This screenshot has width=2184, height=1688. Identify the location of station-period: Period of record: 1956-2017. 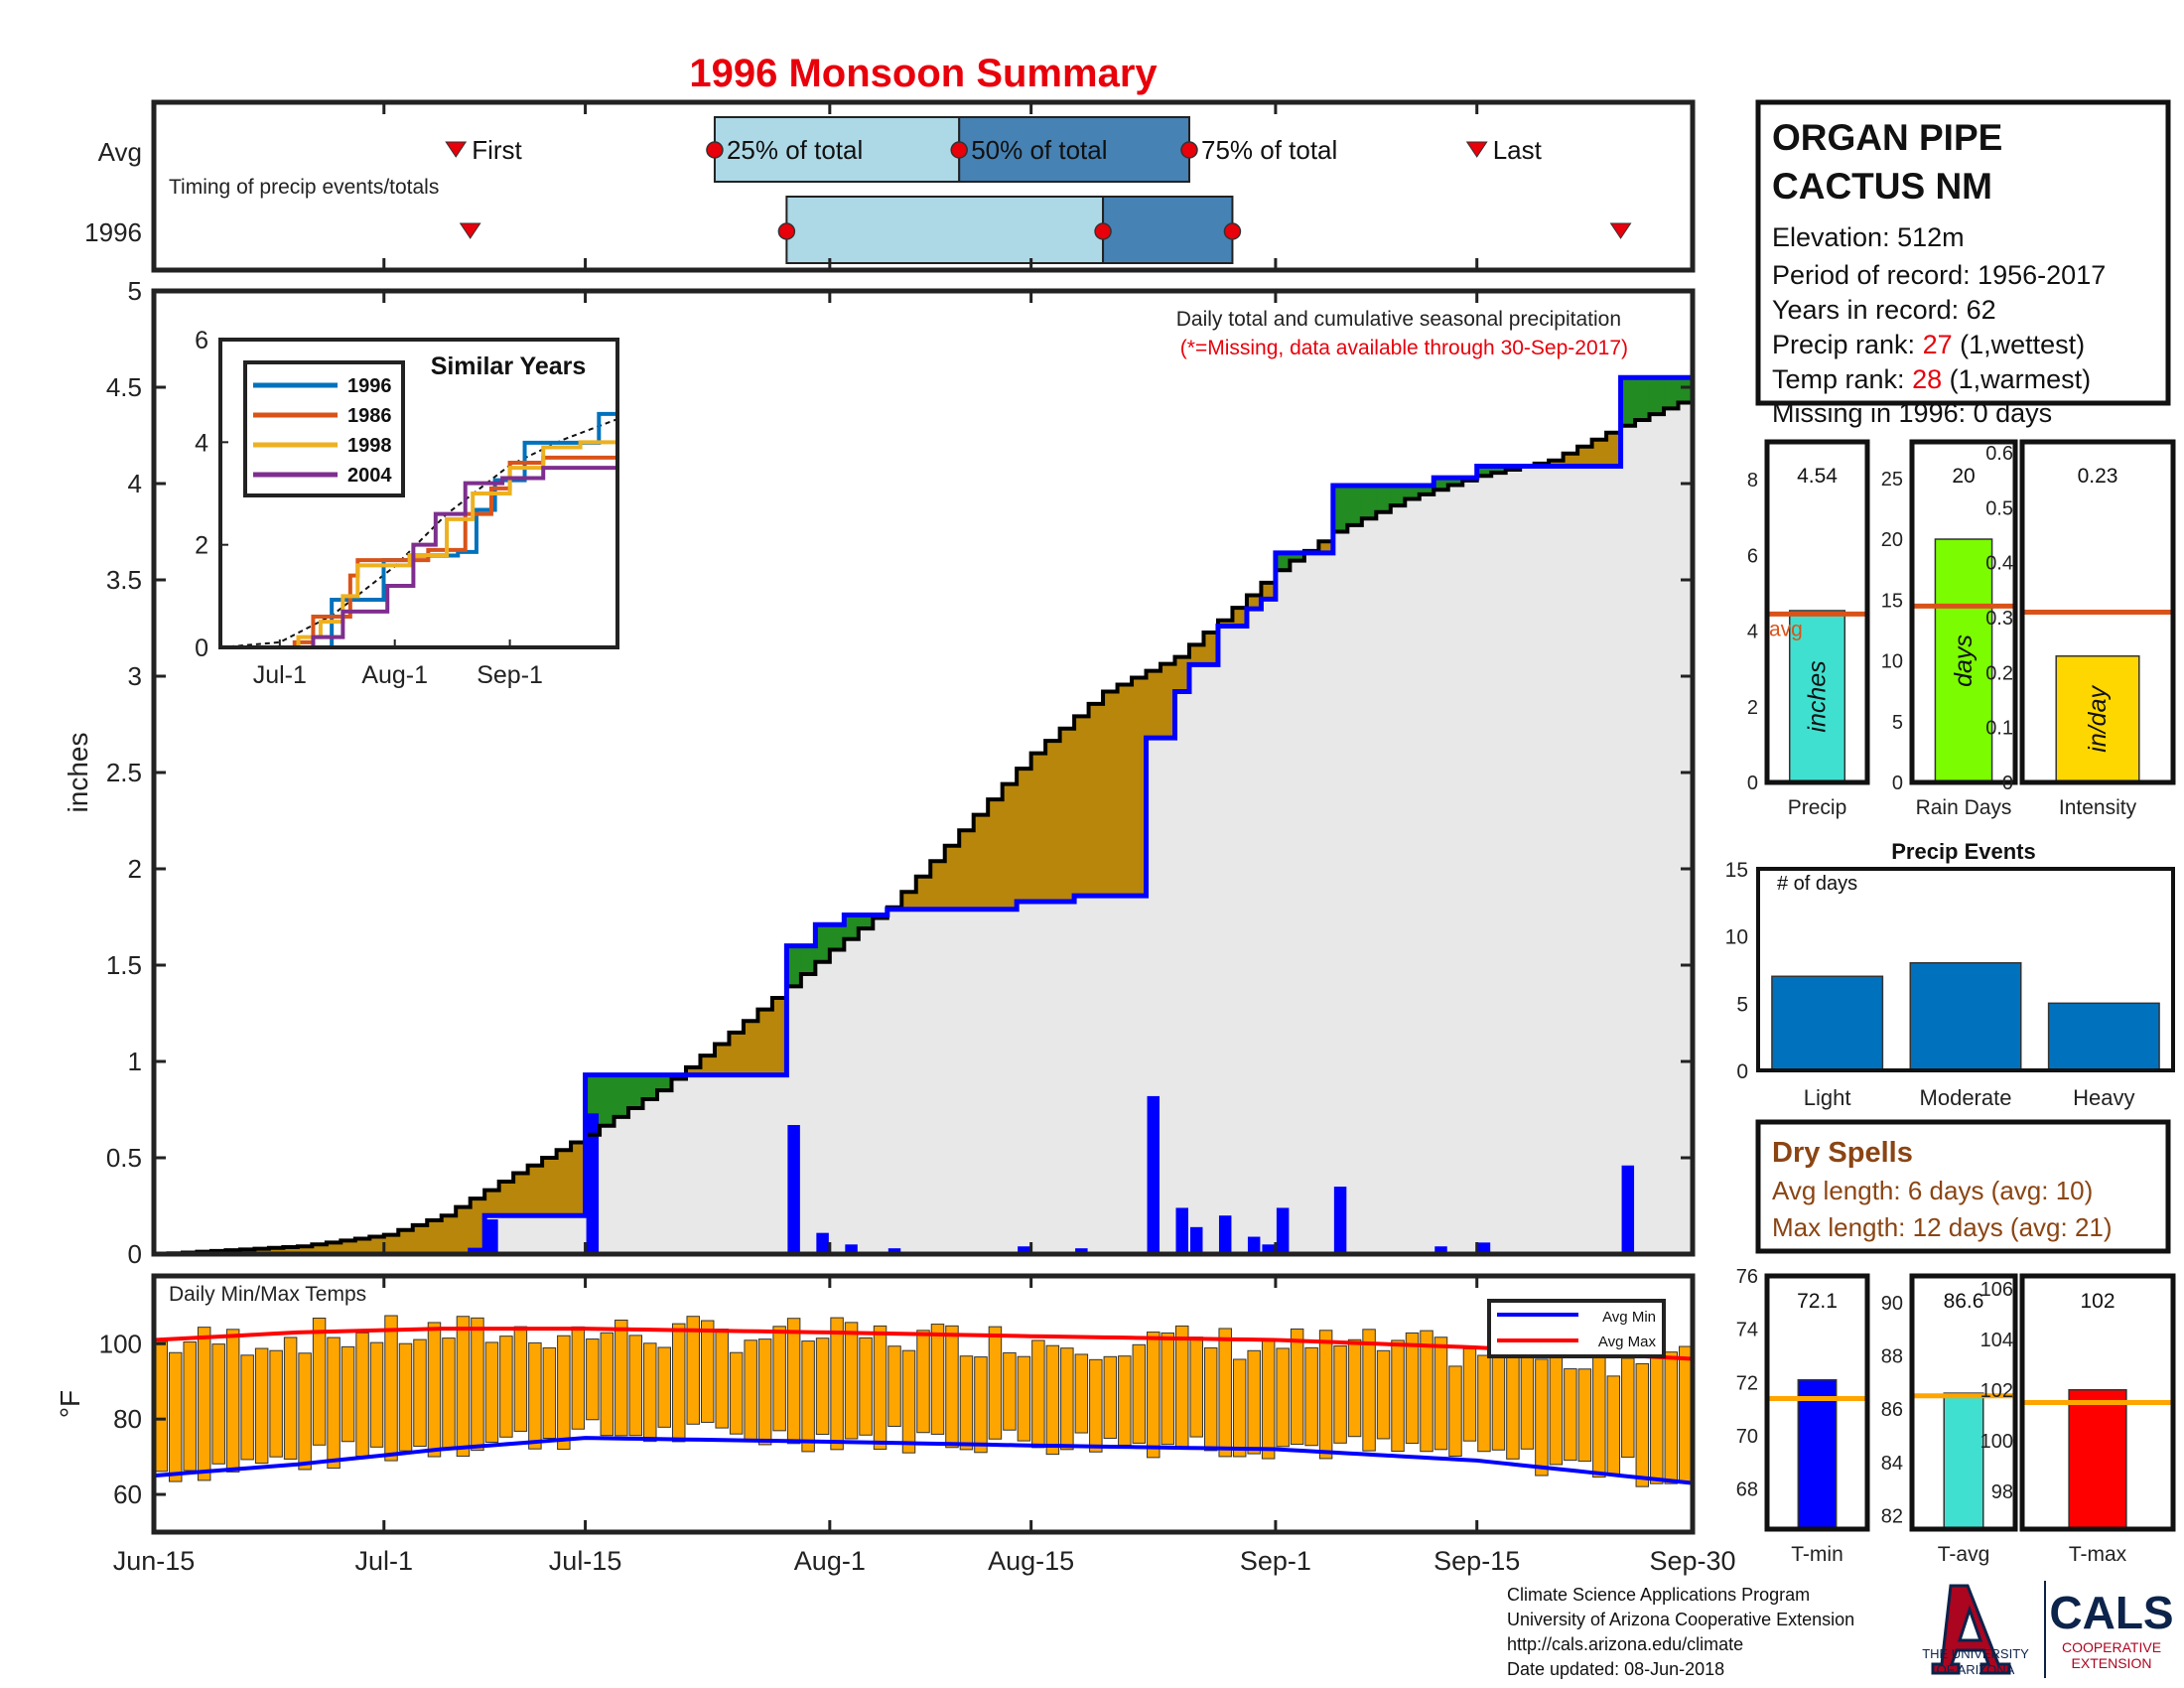
(1939, 275).